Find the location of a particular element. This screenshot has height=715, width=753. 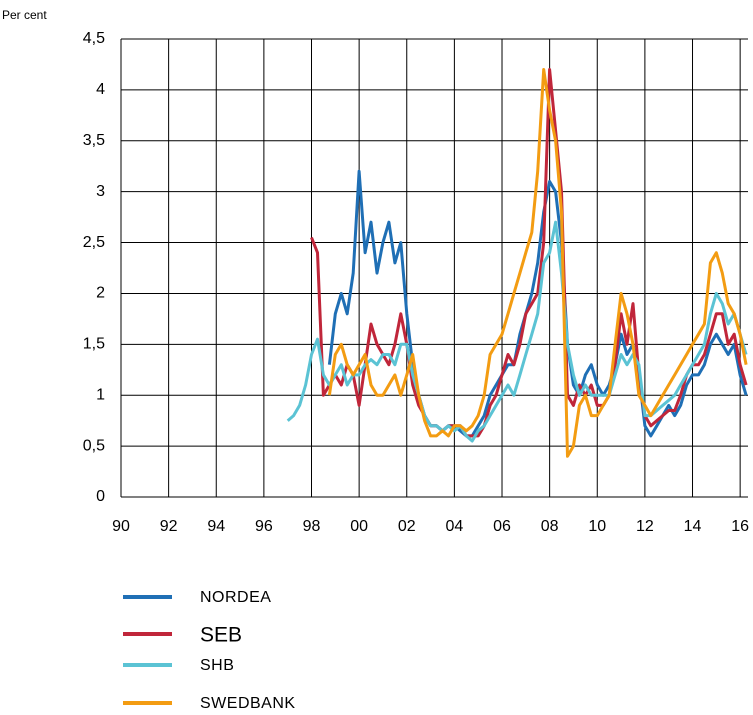

y-axis-label: Per cent is located at coordinates (24, 15).